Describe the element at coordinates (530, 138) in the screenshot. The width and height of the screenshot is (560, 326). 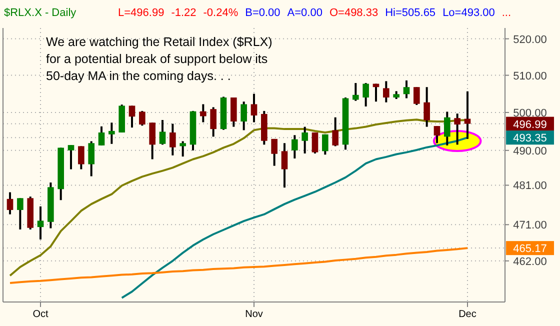
I see `y-tick-label: 493.35` at that location.